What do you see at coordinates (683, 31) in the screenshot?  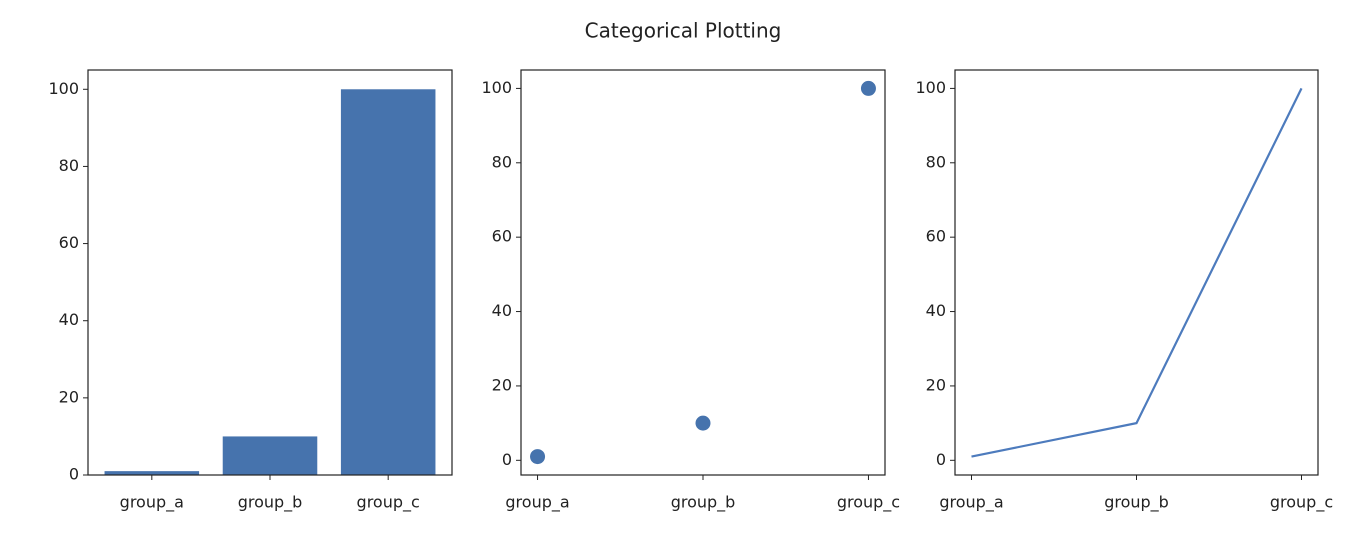 I see `figure-title: Categorical Plotting` at bounding box center [683, 31].